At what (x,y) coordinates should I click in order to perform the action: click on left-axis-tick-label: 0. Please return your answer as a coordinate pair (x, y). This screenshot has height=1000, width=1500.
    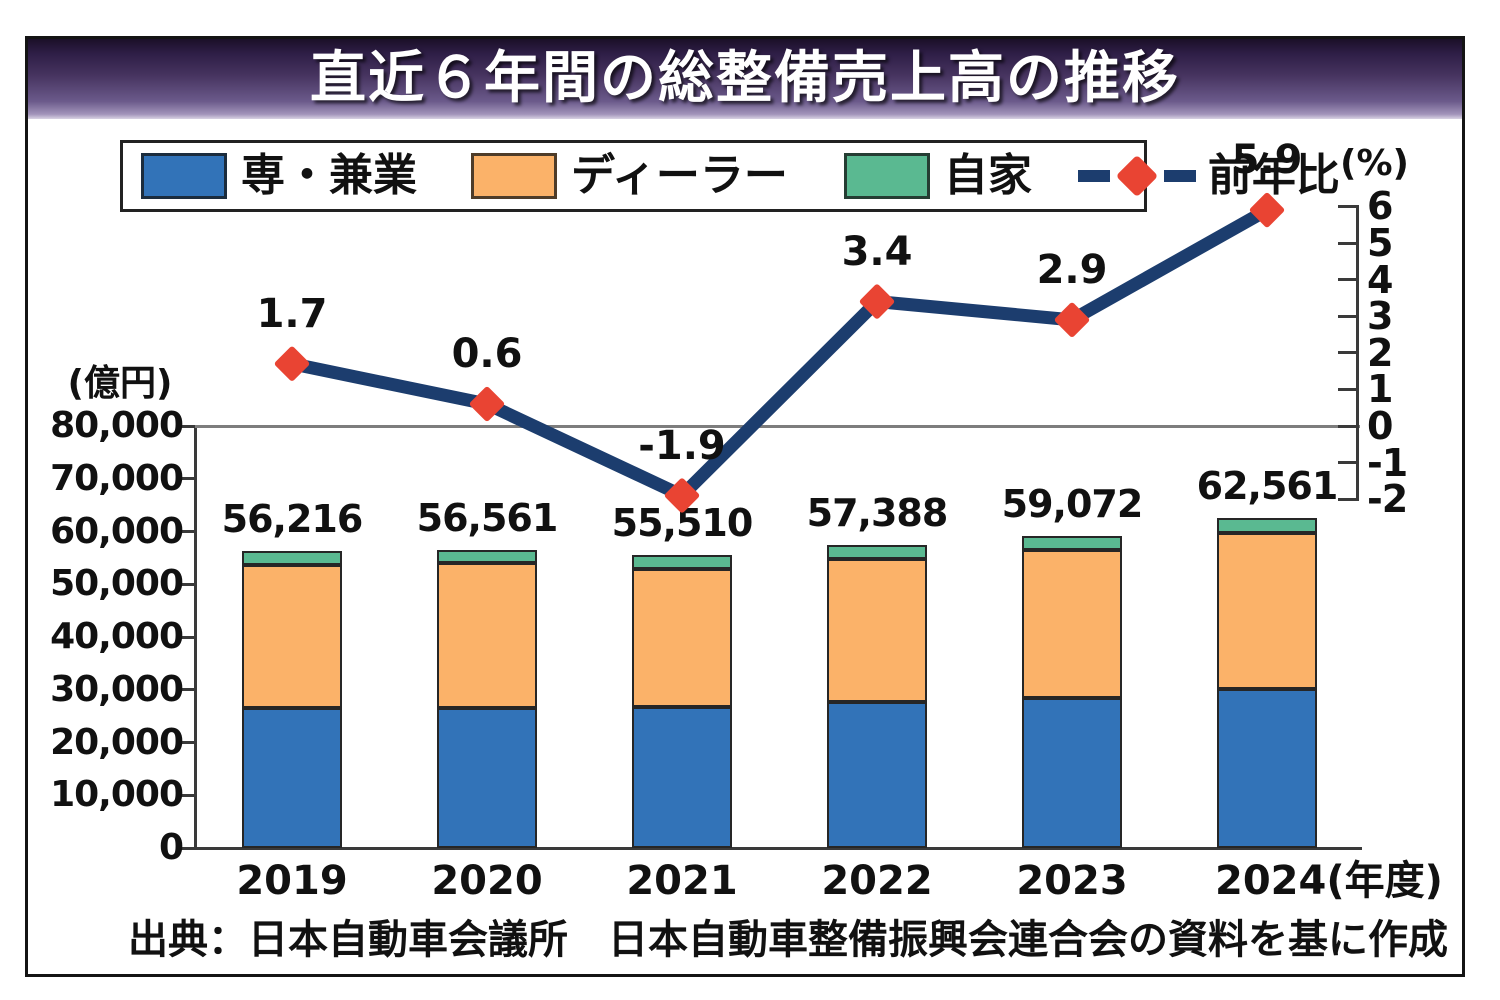
    Looking at the image, I should click on (171, 847).